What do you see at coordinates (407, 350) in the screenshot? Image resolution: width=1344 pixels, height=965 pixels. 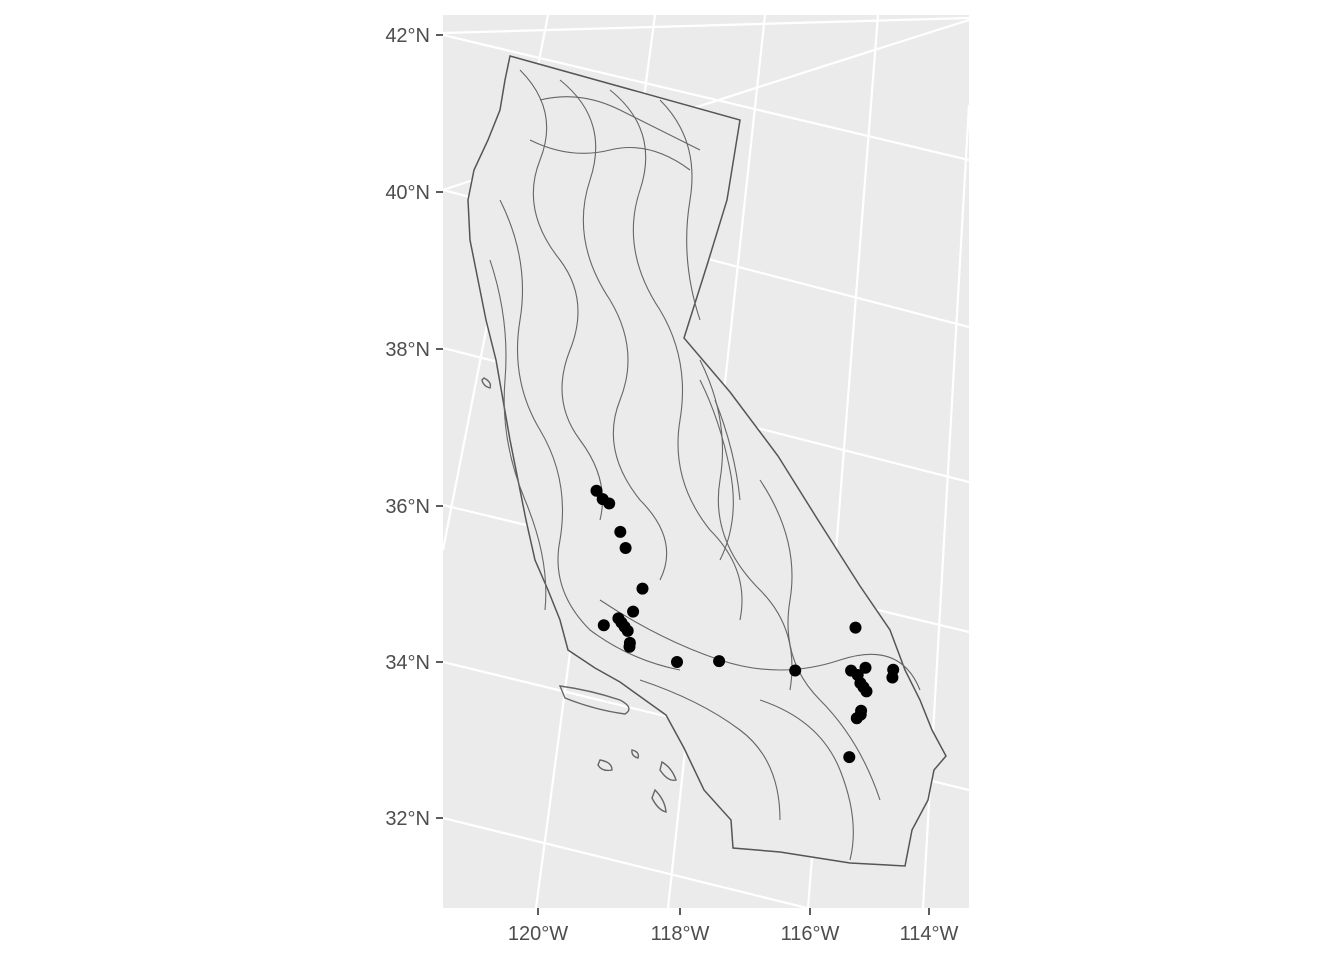 I see `latitude-tick-label: 38°N` at bounding box center [407, 350].